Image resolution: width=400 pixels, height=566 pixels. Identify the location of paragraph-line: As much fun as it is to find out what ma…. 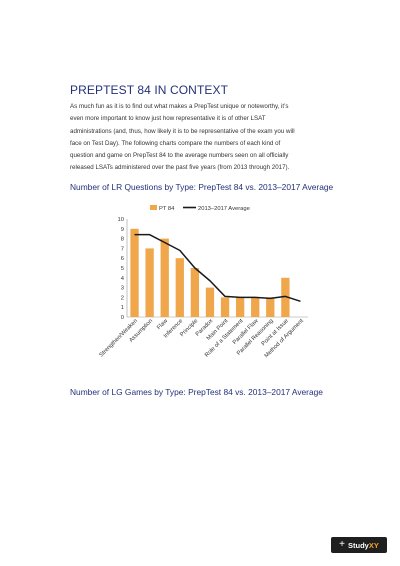
(179, 106).